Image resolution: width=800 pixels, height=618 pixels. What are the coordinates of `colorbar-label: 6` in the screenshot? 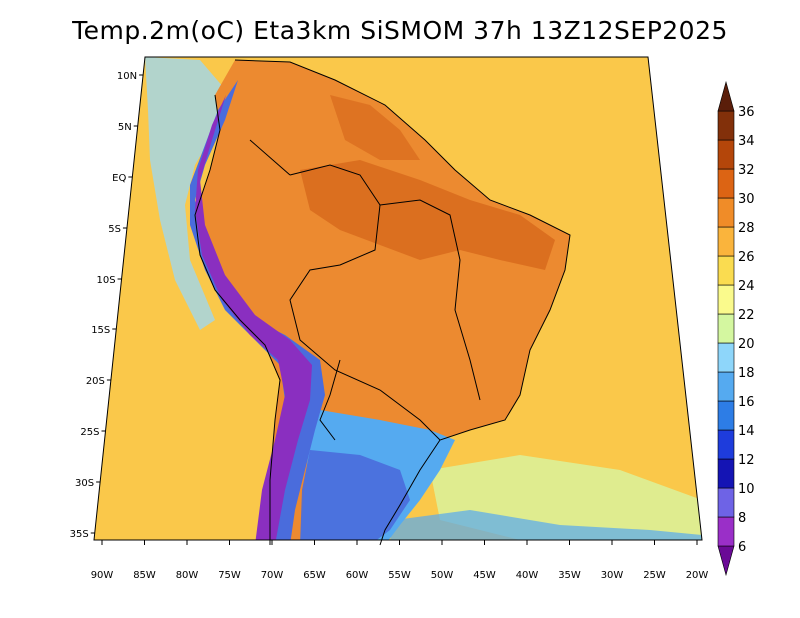 It's located at (742, 547).